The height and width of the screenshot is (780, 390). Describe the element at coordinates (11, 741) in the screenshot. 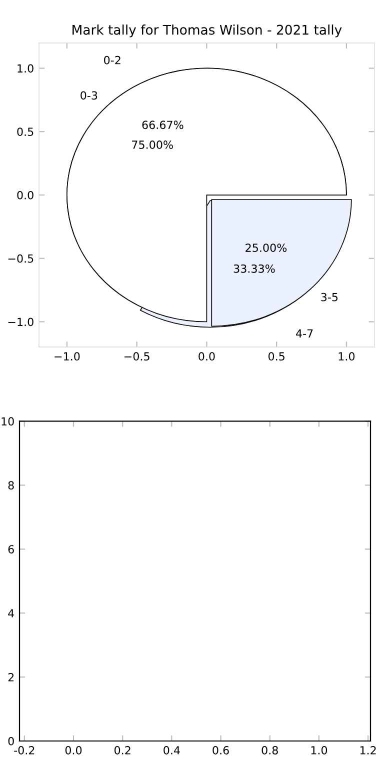

I see `y-tick-label: 0` at that location.